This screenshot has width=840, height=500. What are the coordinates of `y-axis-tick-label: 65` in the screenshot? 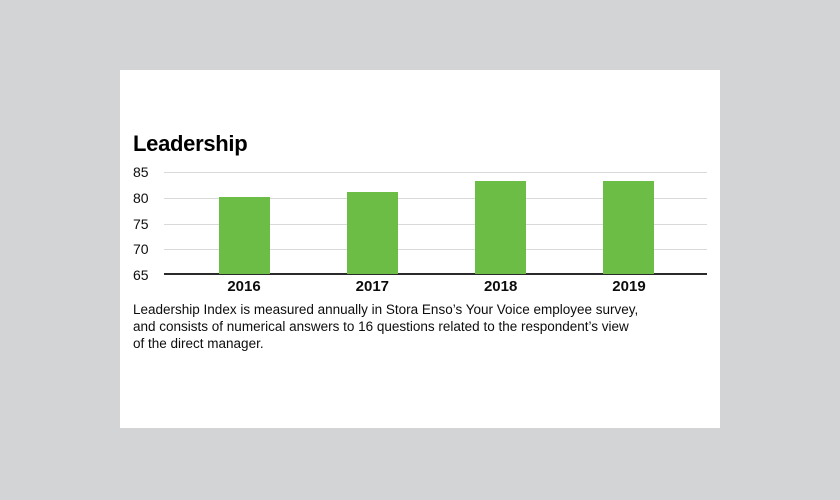 It's located at (141, 275).